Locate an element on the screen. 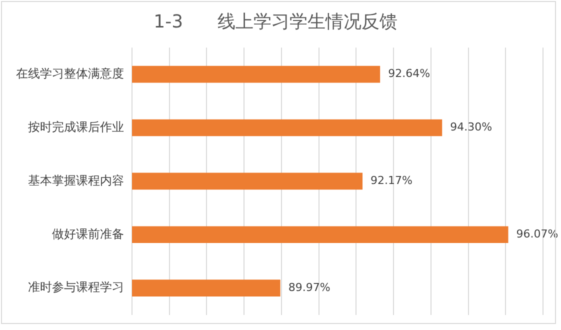 This screenshot has width=561, height=330. data-label: 96.07% is located at coordinates (537, 234).